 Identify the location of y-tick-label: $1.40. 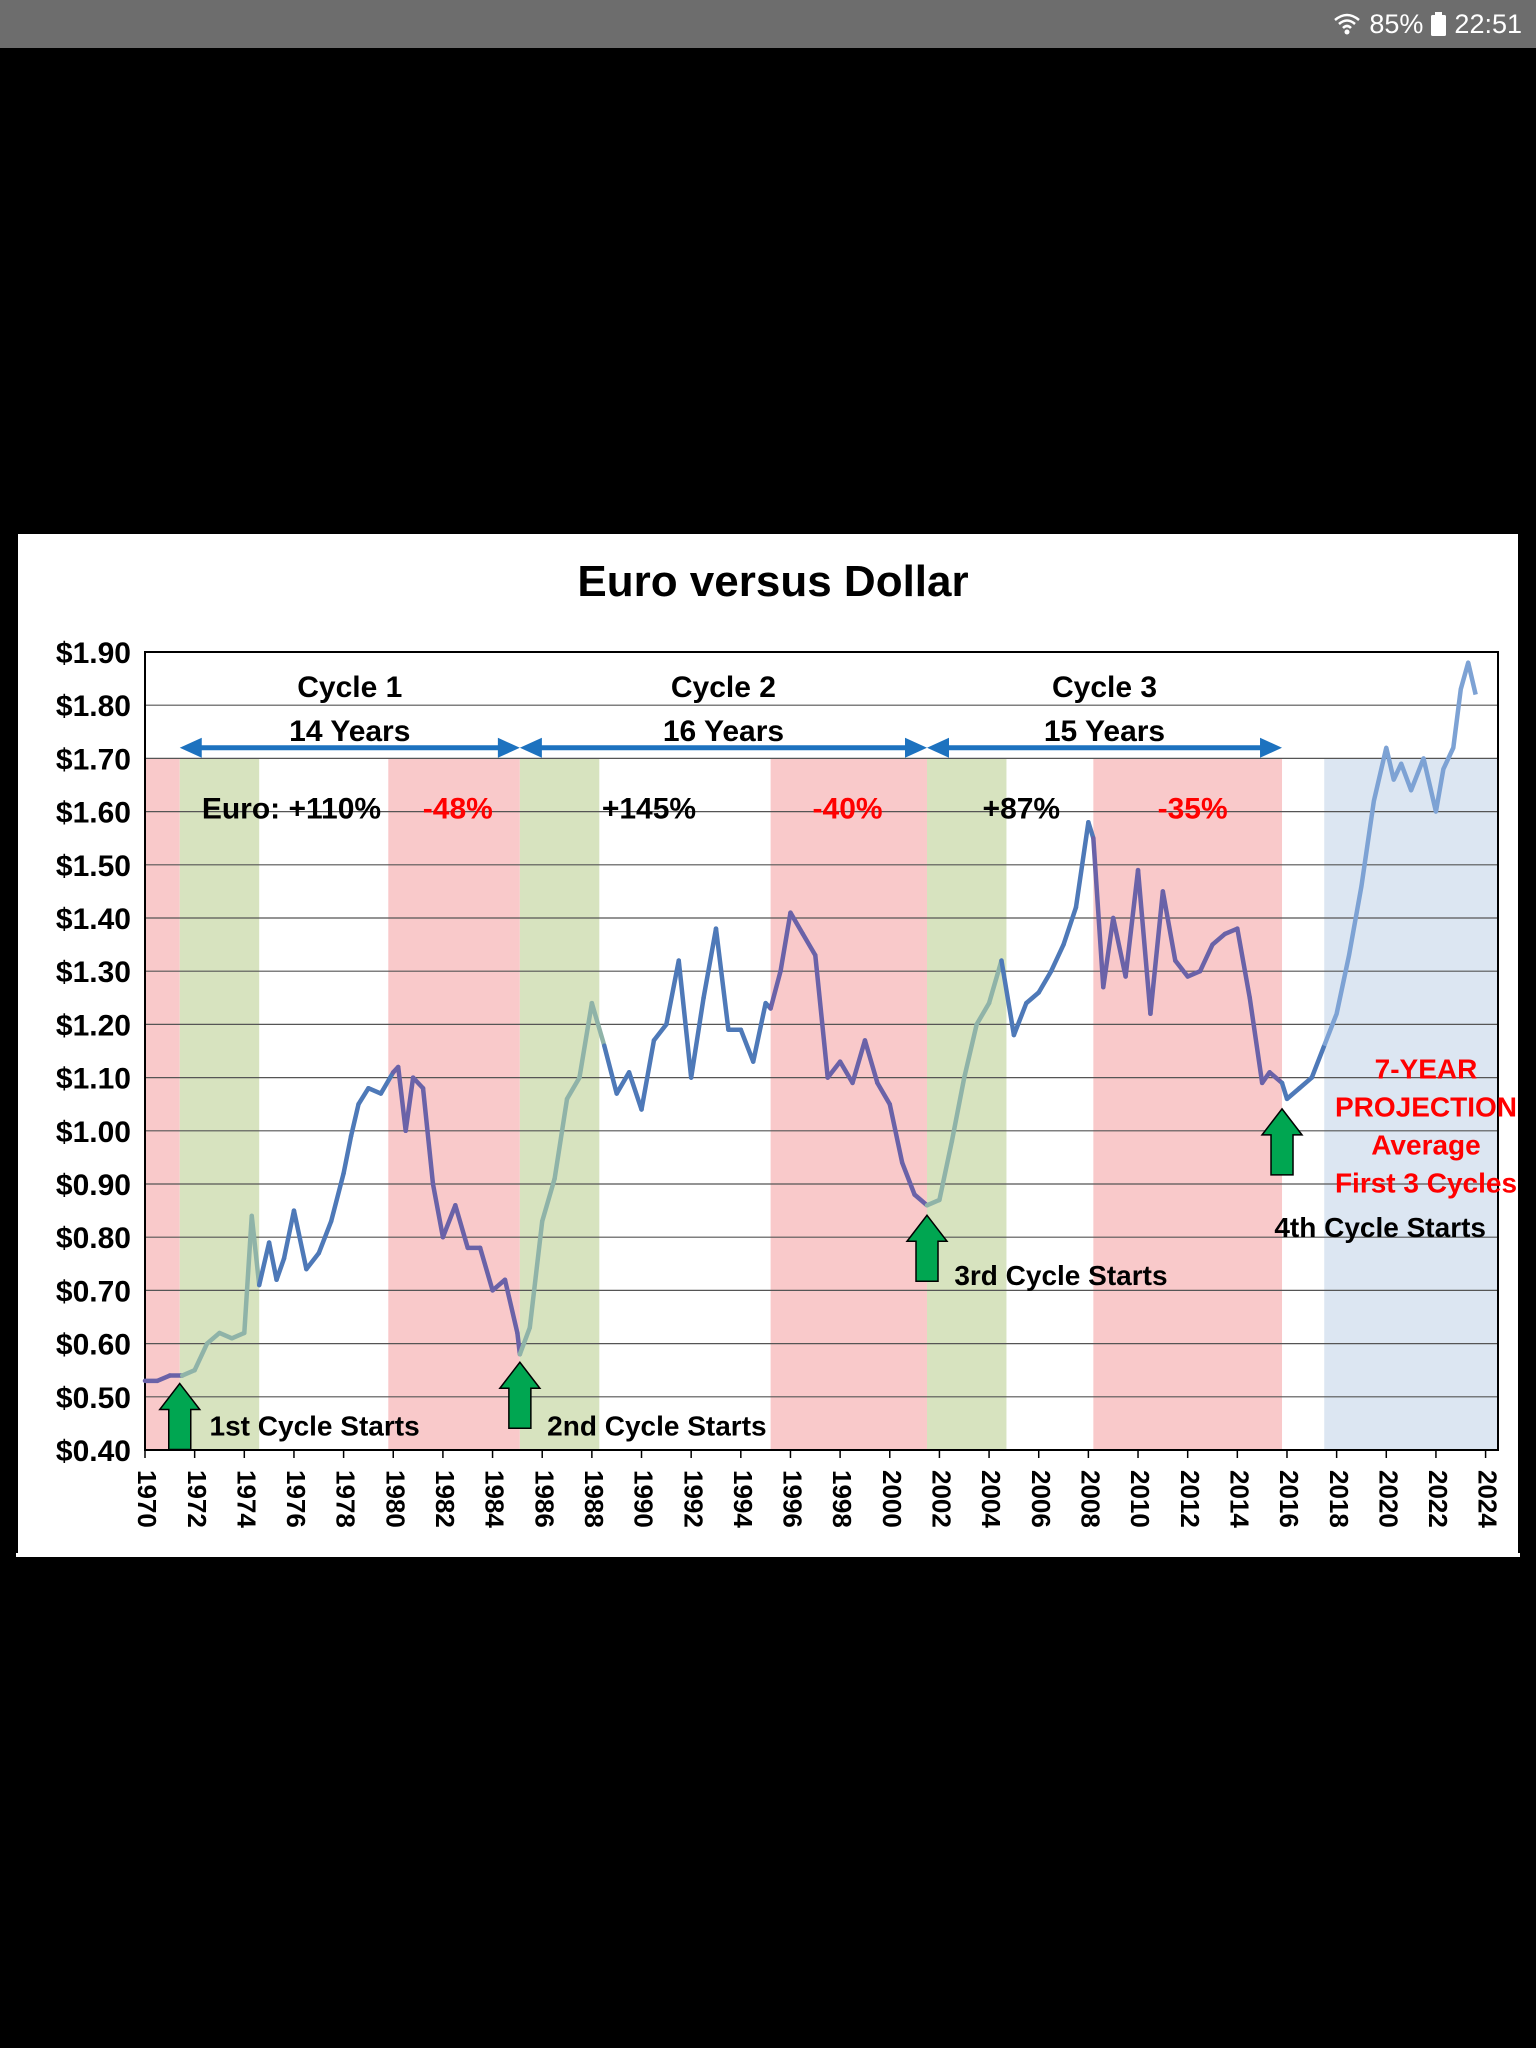
(93, 919).